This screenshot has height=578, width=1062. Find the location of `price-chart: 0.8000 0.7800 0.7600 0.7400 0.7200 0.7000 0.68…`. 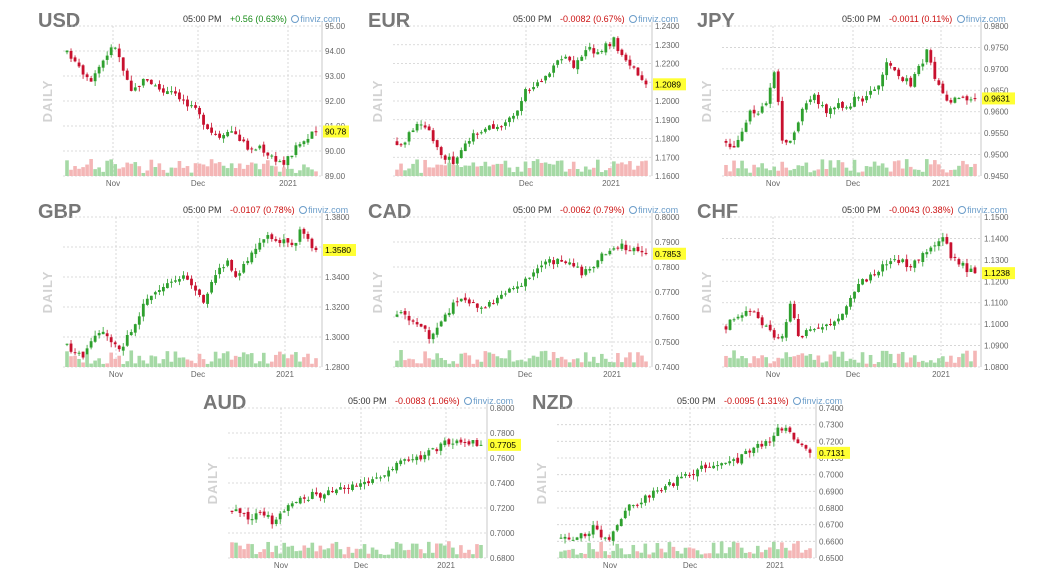

price-chart: 0.8000 0.7800 0.7600 0.7400 0.7200 0.7000 0.68… is located at coordinates (363, 487).